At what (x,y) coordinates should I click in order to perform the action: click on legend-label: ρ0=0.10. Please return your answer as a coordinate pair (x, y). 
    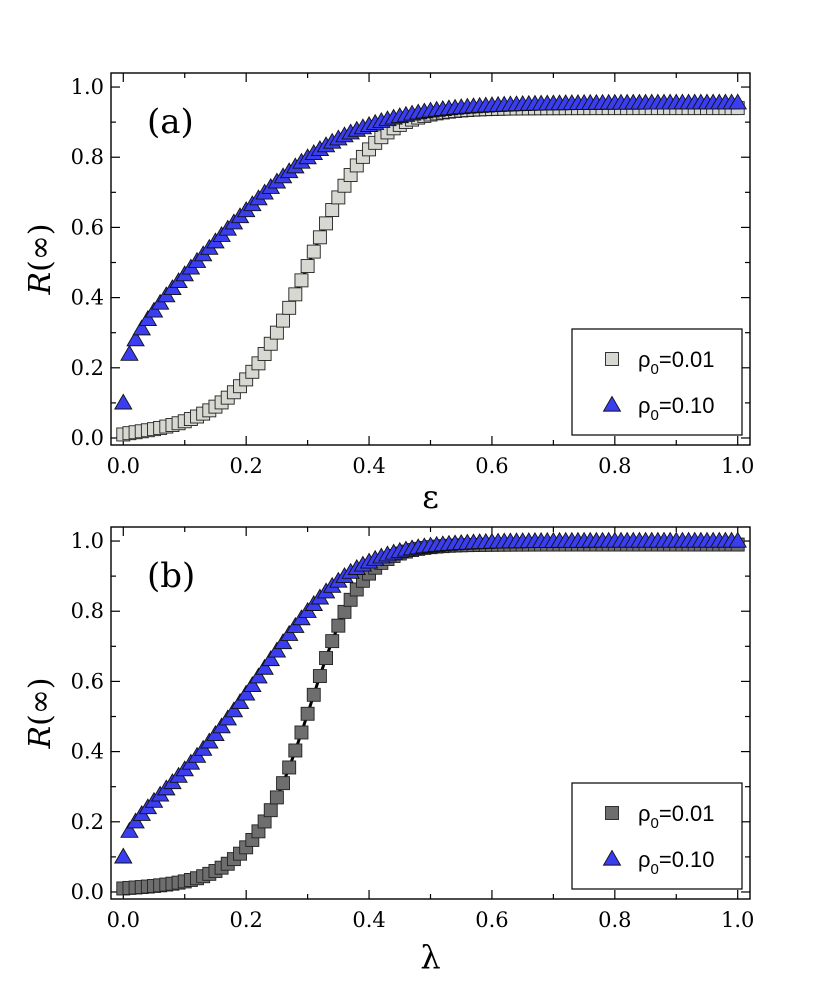
    Looking at the image, I should click on (676, 862).